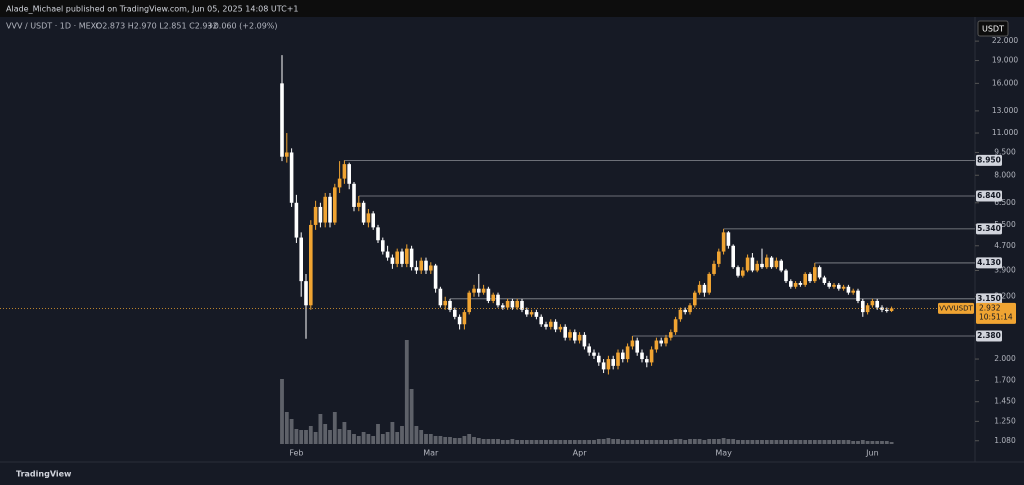 This screenshot has height=485, width=1024. I want to click on countdown: 10:51:14, so click(996, 316).